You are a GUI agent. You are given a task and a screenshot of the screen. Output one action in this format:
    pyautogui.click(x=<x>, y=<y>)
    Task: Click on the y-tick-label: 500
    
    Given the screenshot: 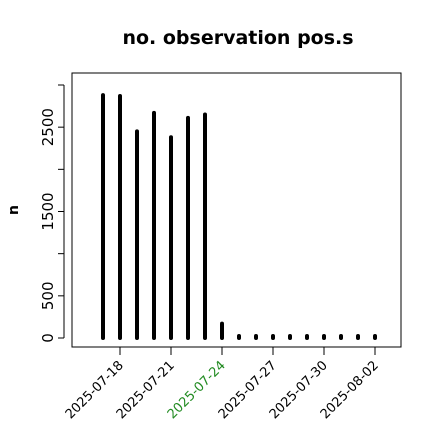 What is the action you would take?
    pyautogui.click(x=48, y=296)
    